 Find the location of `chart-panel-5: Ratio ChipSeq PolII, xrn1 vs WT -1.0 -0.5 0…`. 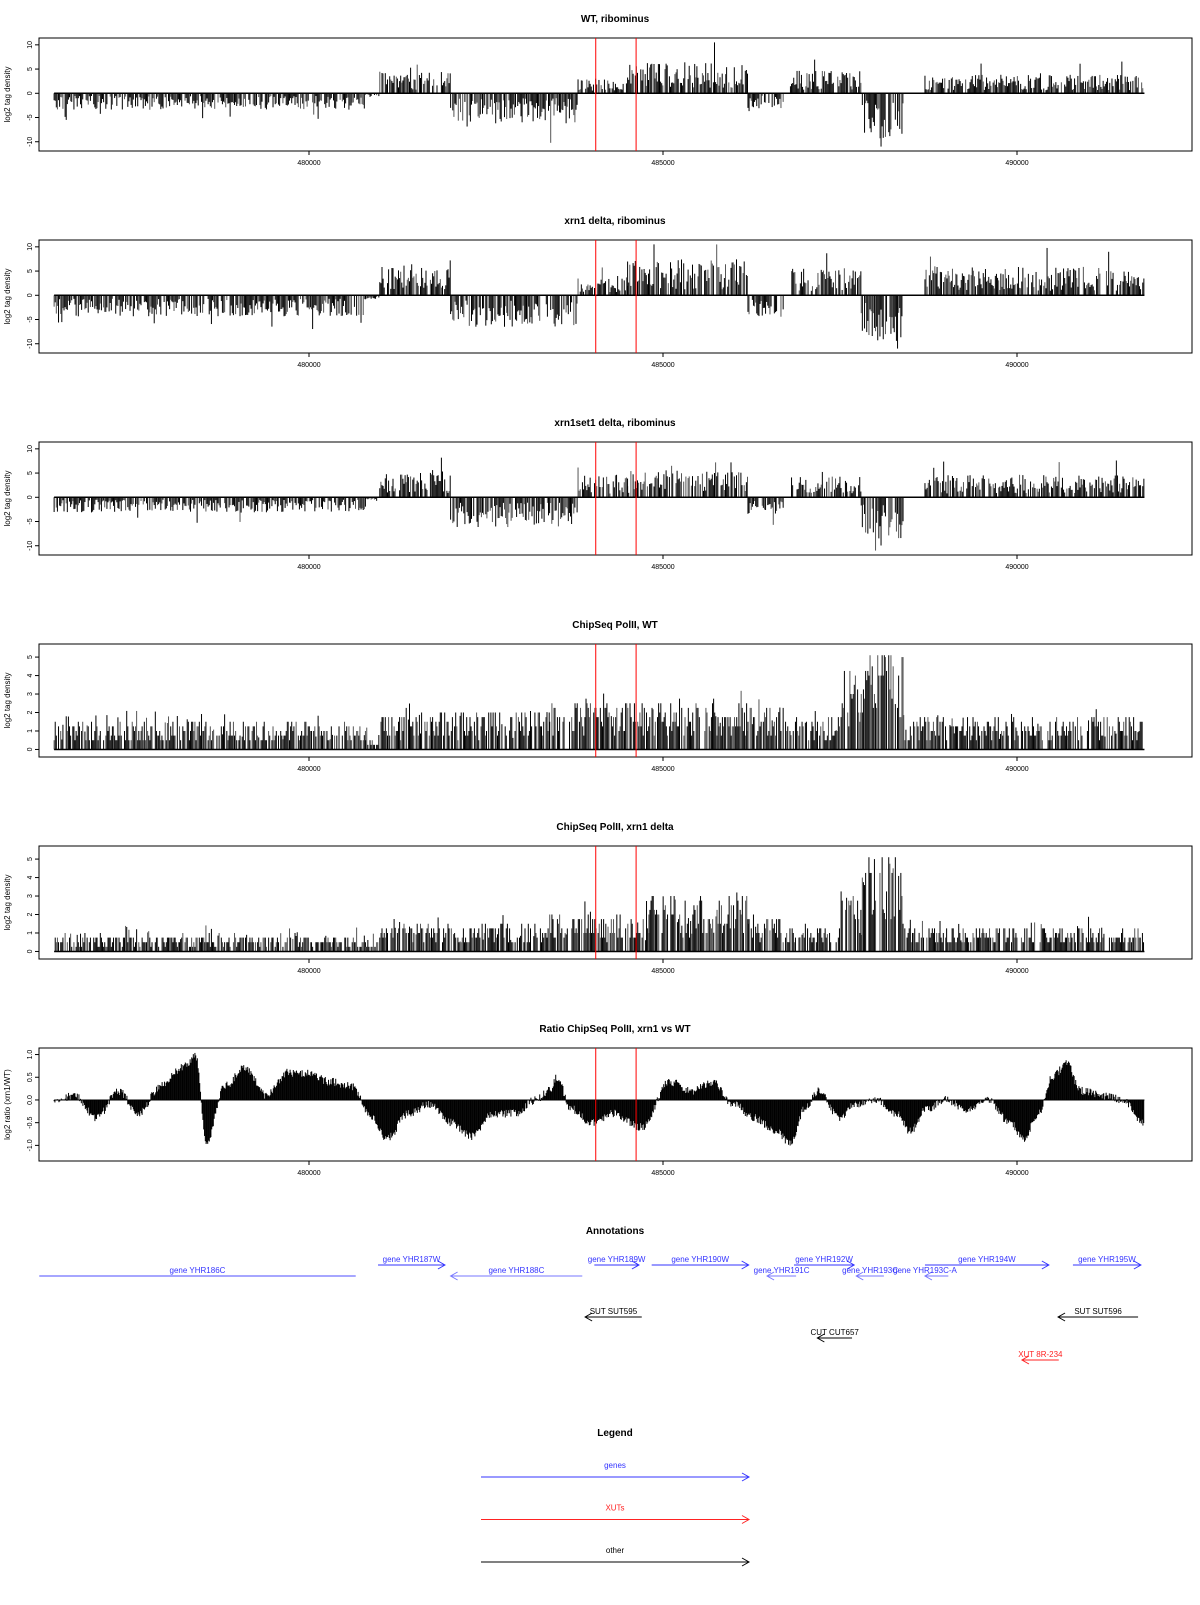

chart-panel-5: Ratio ChipSeq PolII, xrn1 vs WT -1.0 -0.5 0… is located at coordinates (597, 1100).